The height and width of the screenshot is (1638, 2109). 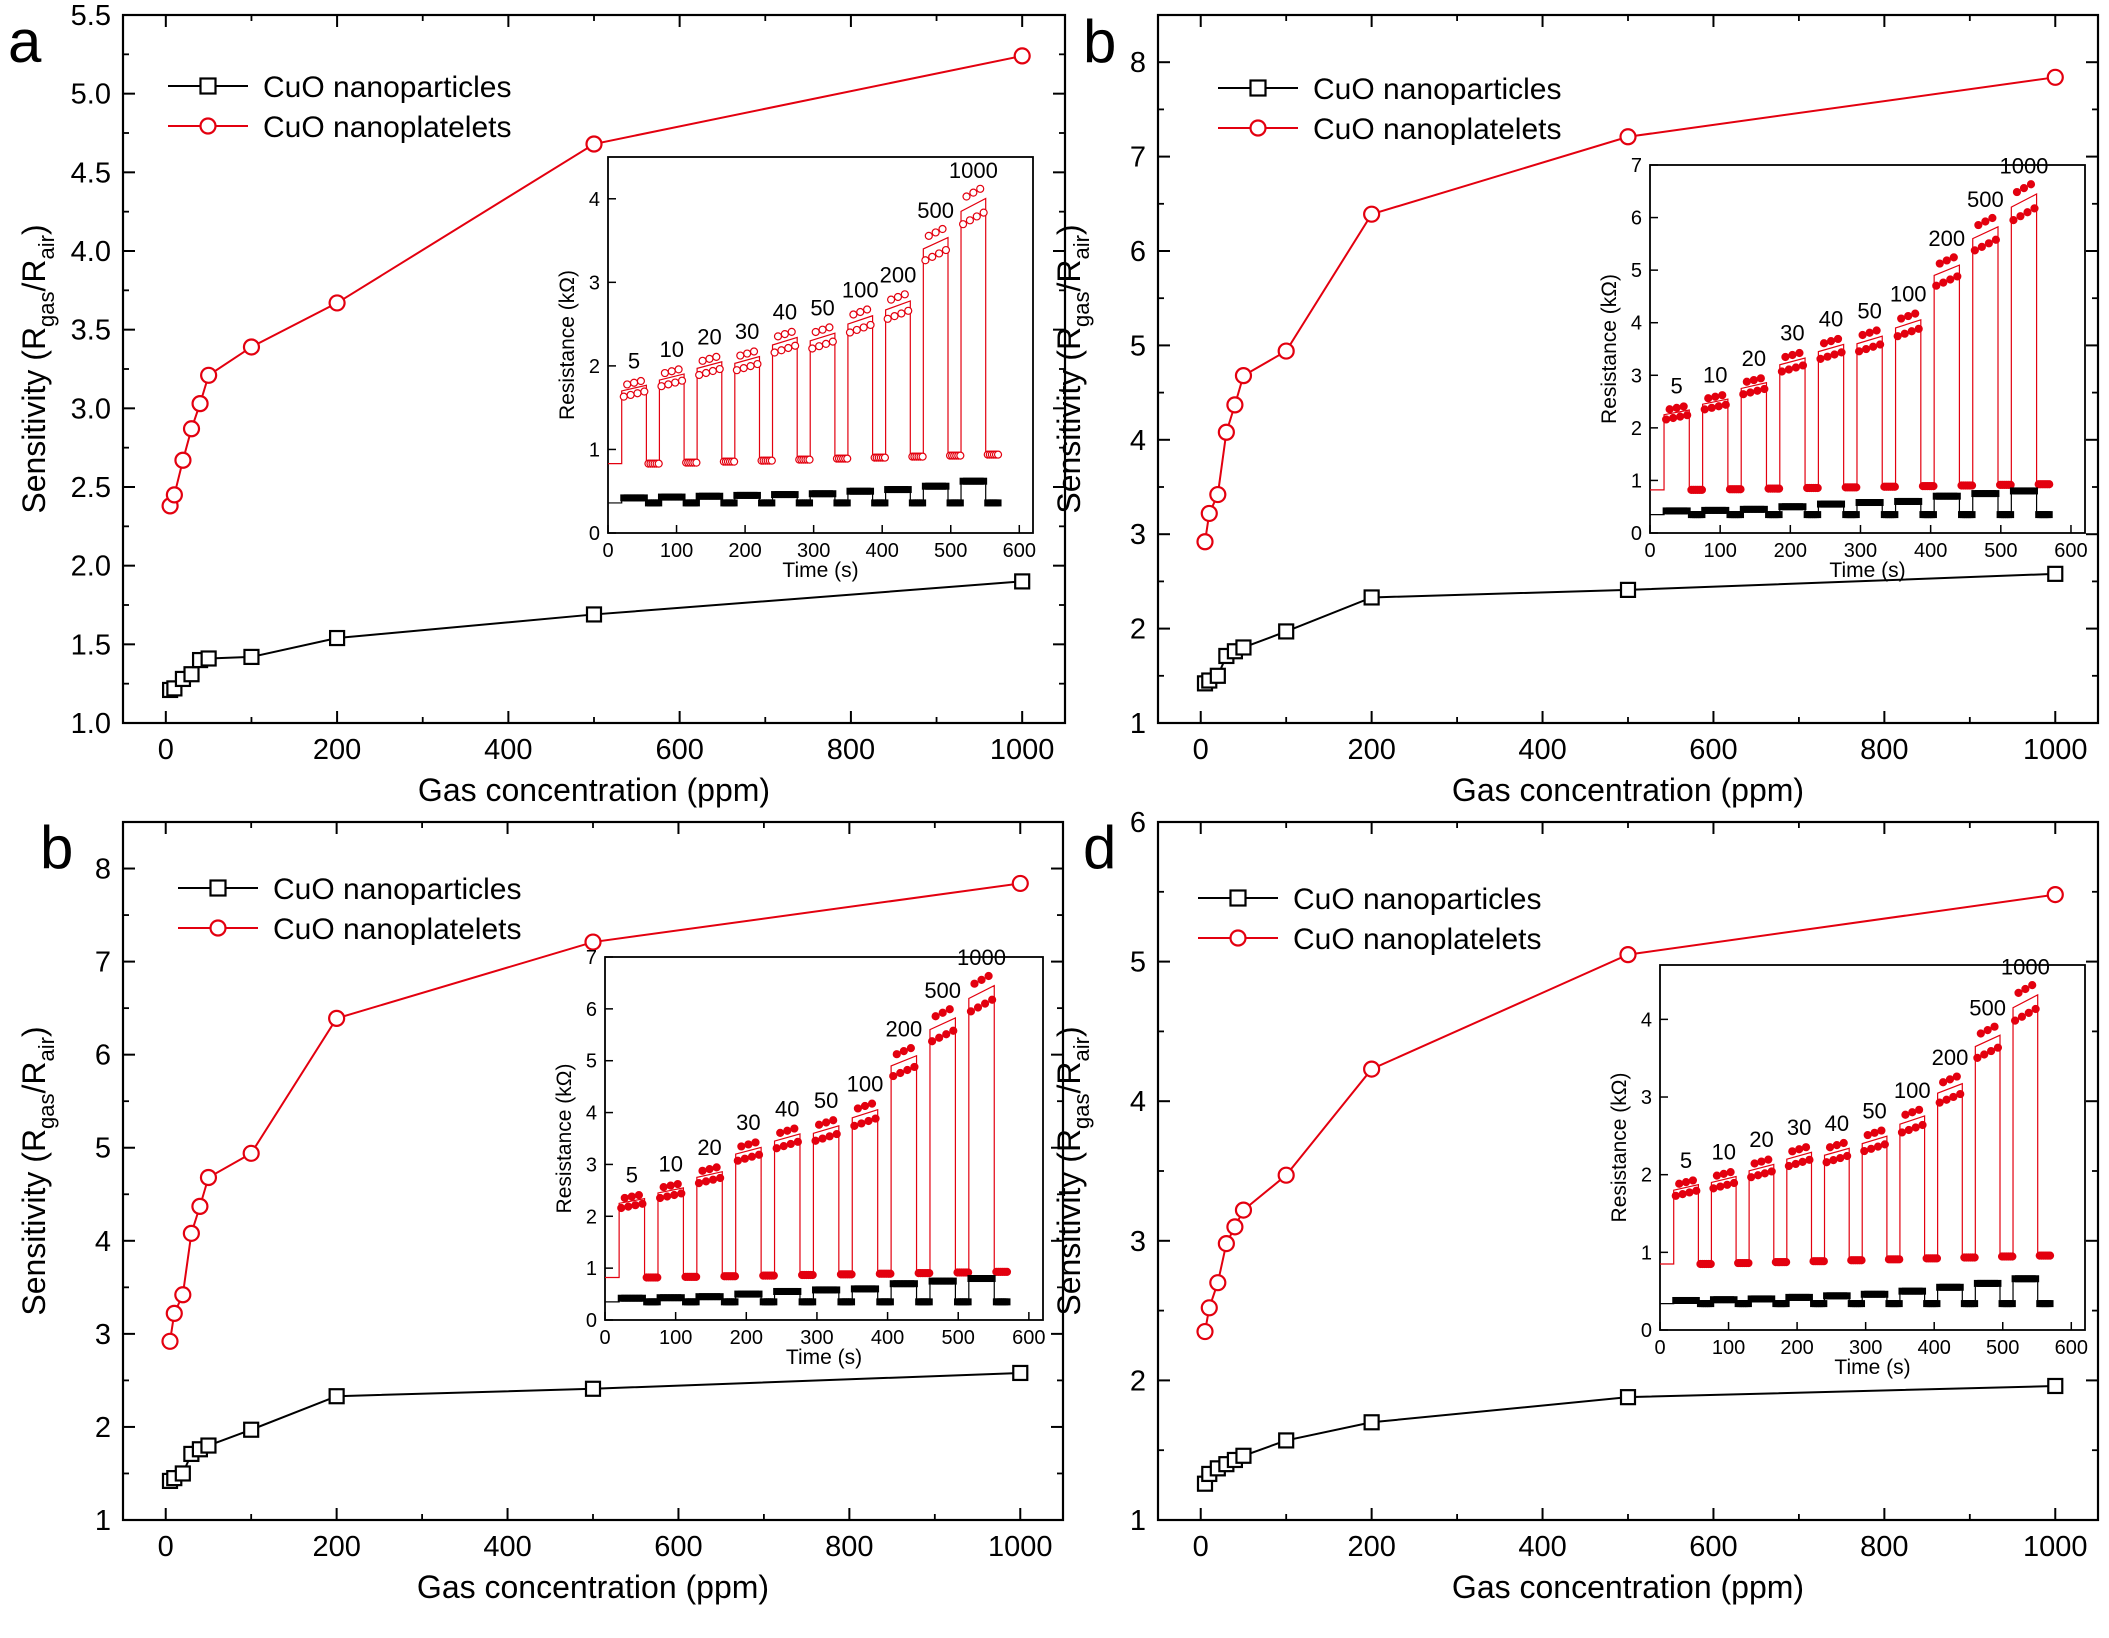 I want to click on inset-concentration-label: 100, so click(x=1912, y=1090).